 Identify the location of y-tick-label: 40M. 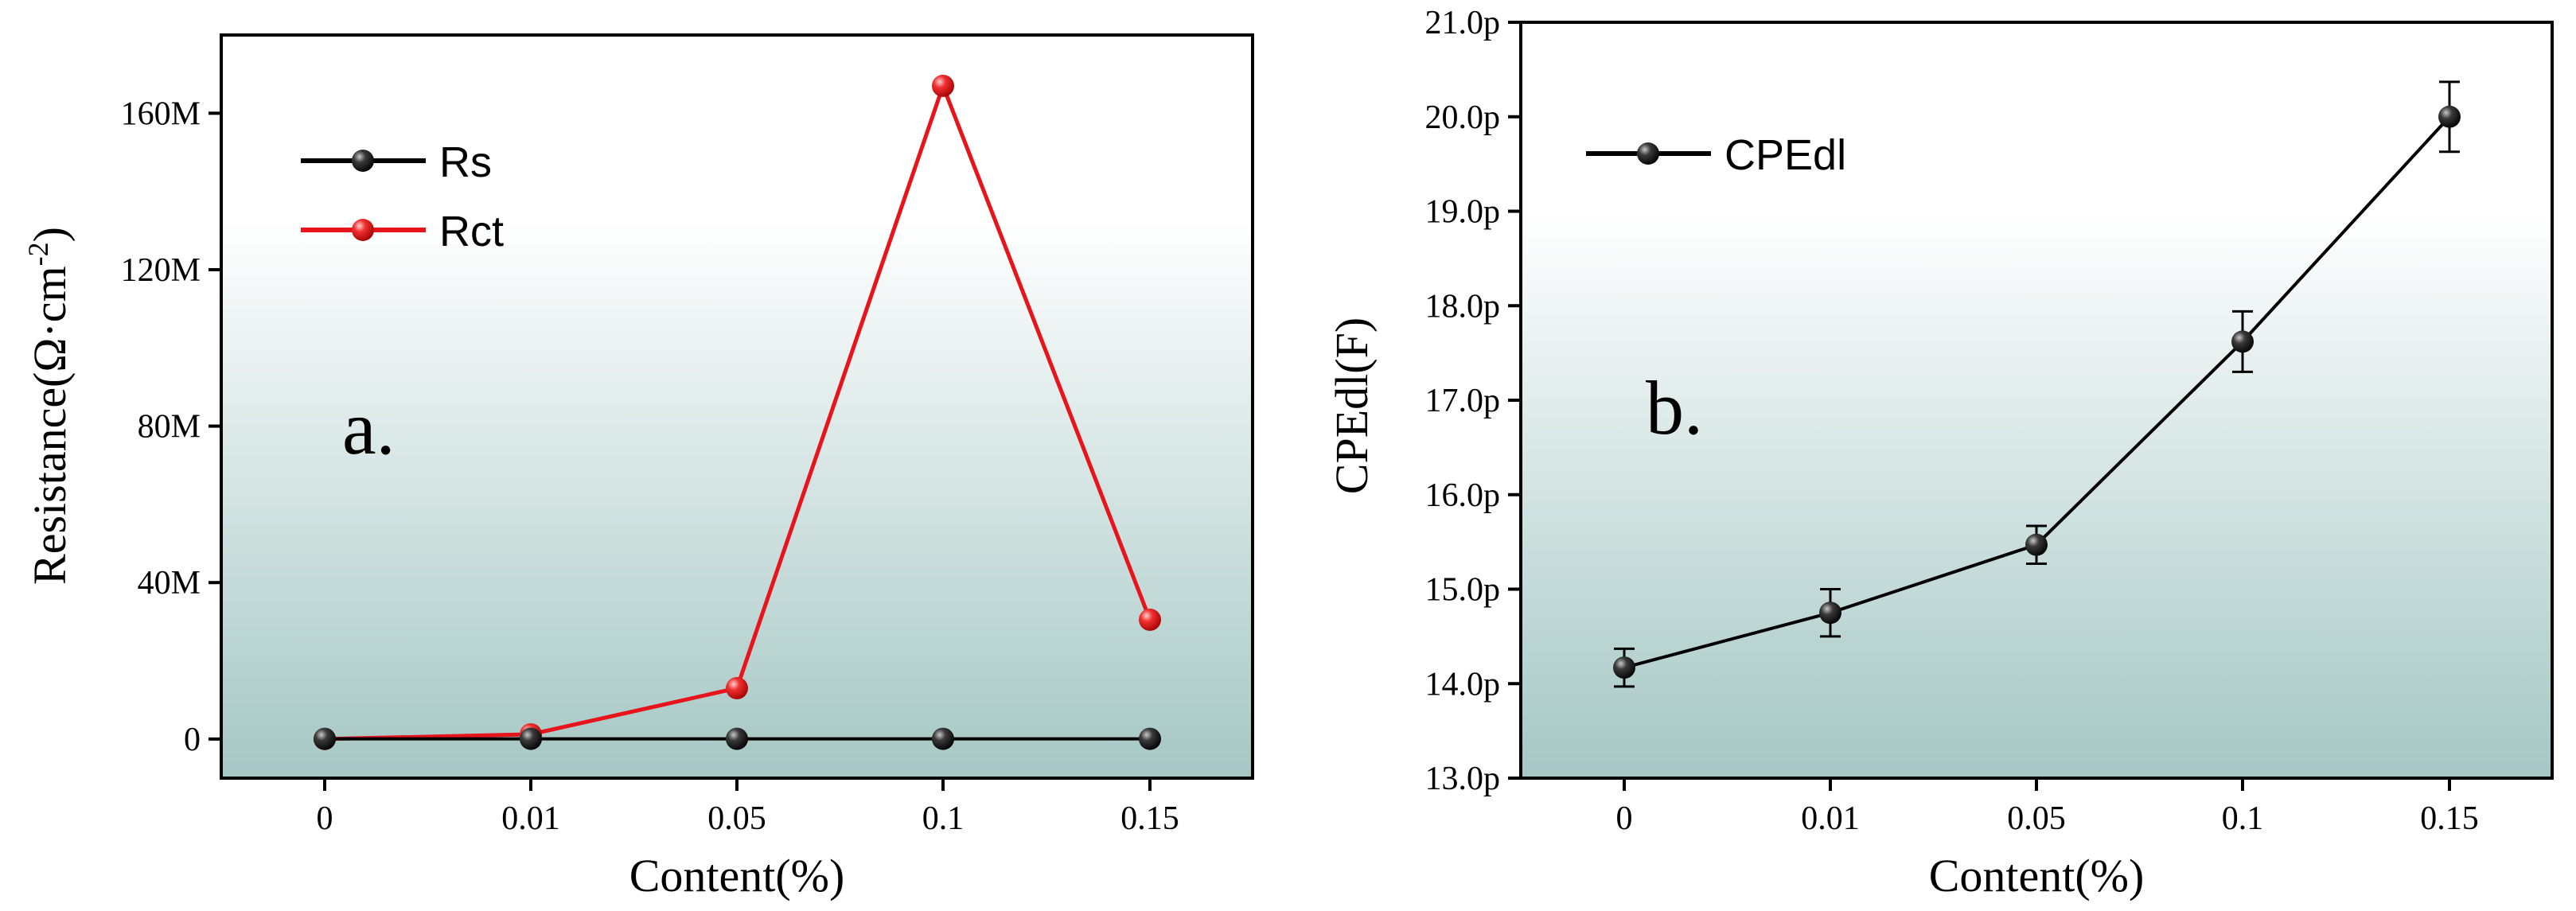
(169, 583).